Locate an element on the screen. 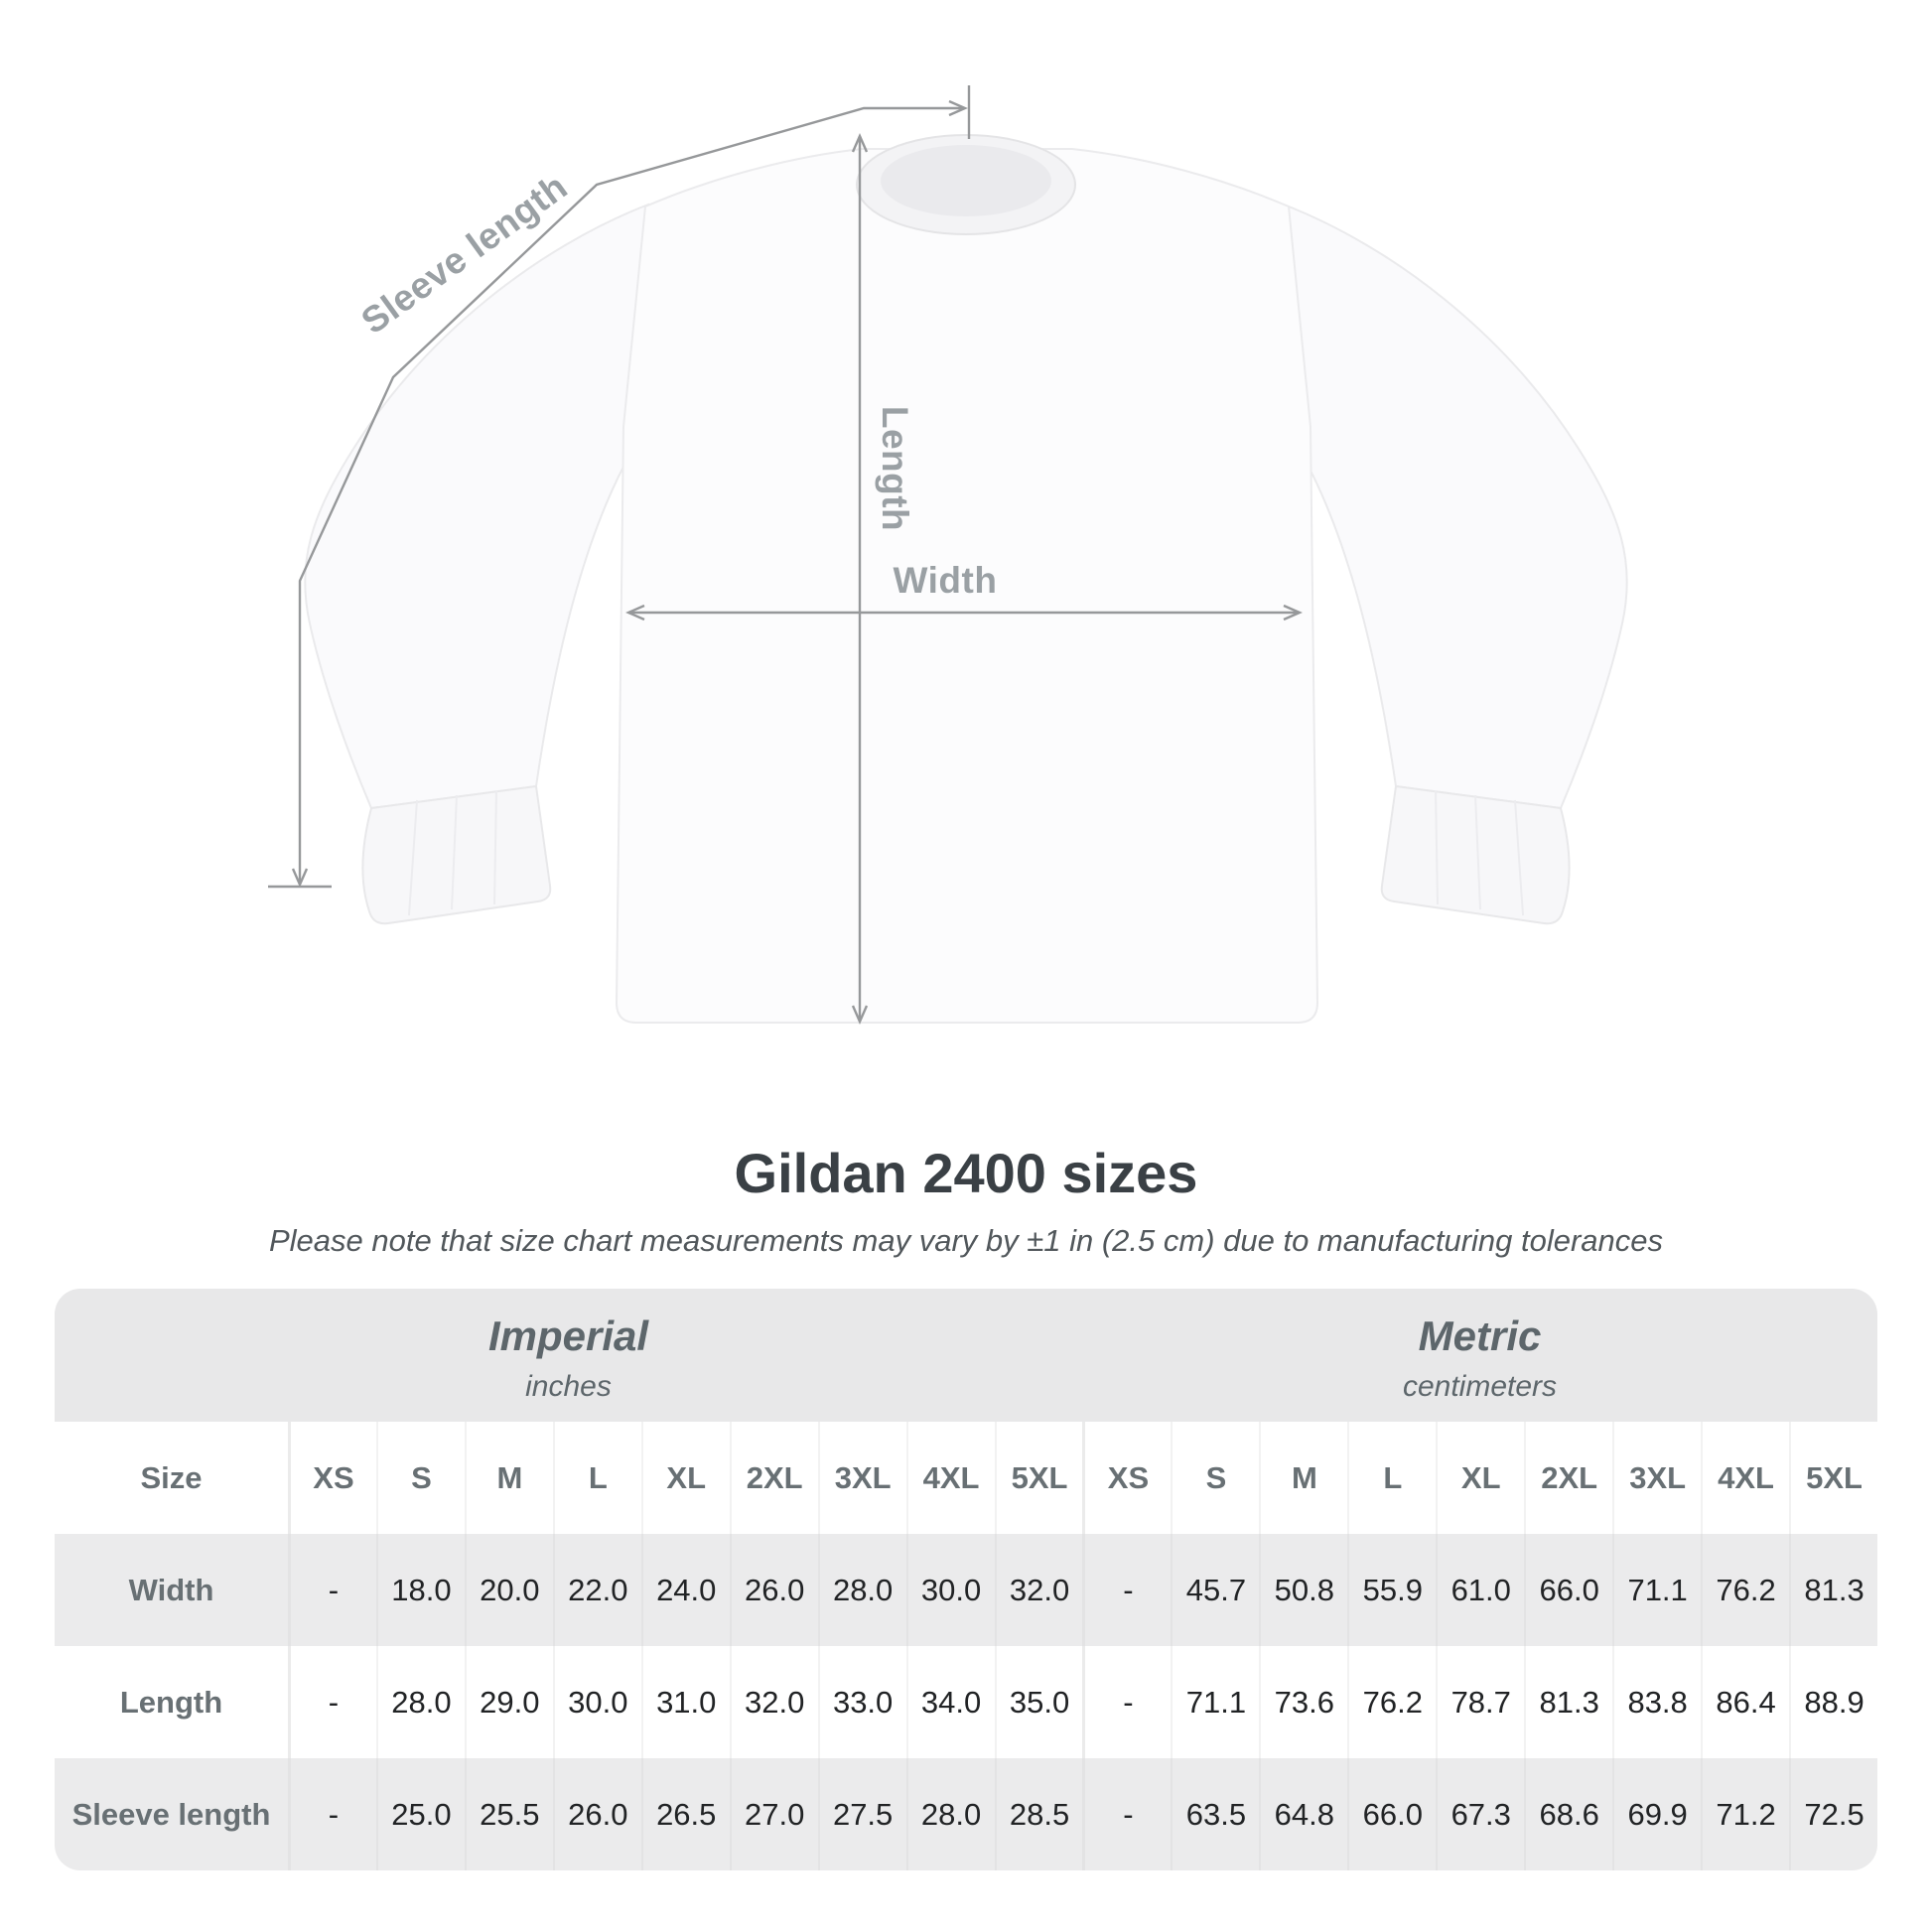 This screenshot has height=1932, width=1932. shirt-right-cuff is located at coordinates (1475, 854).